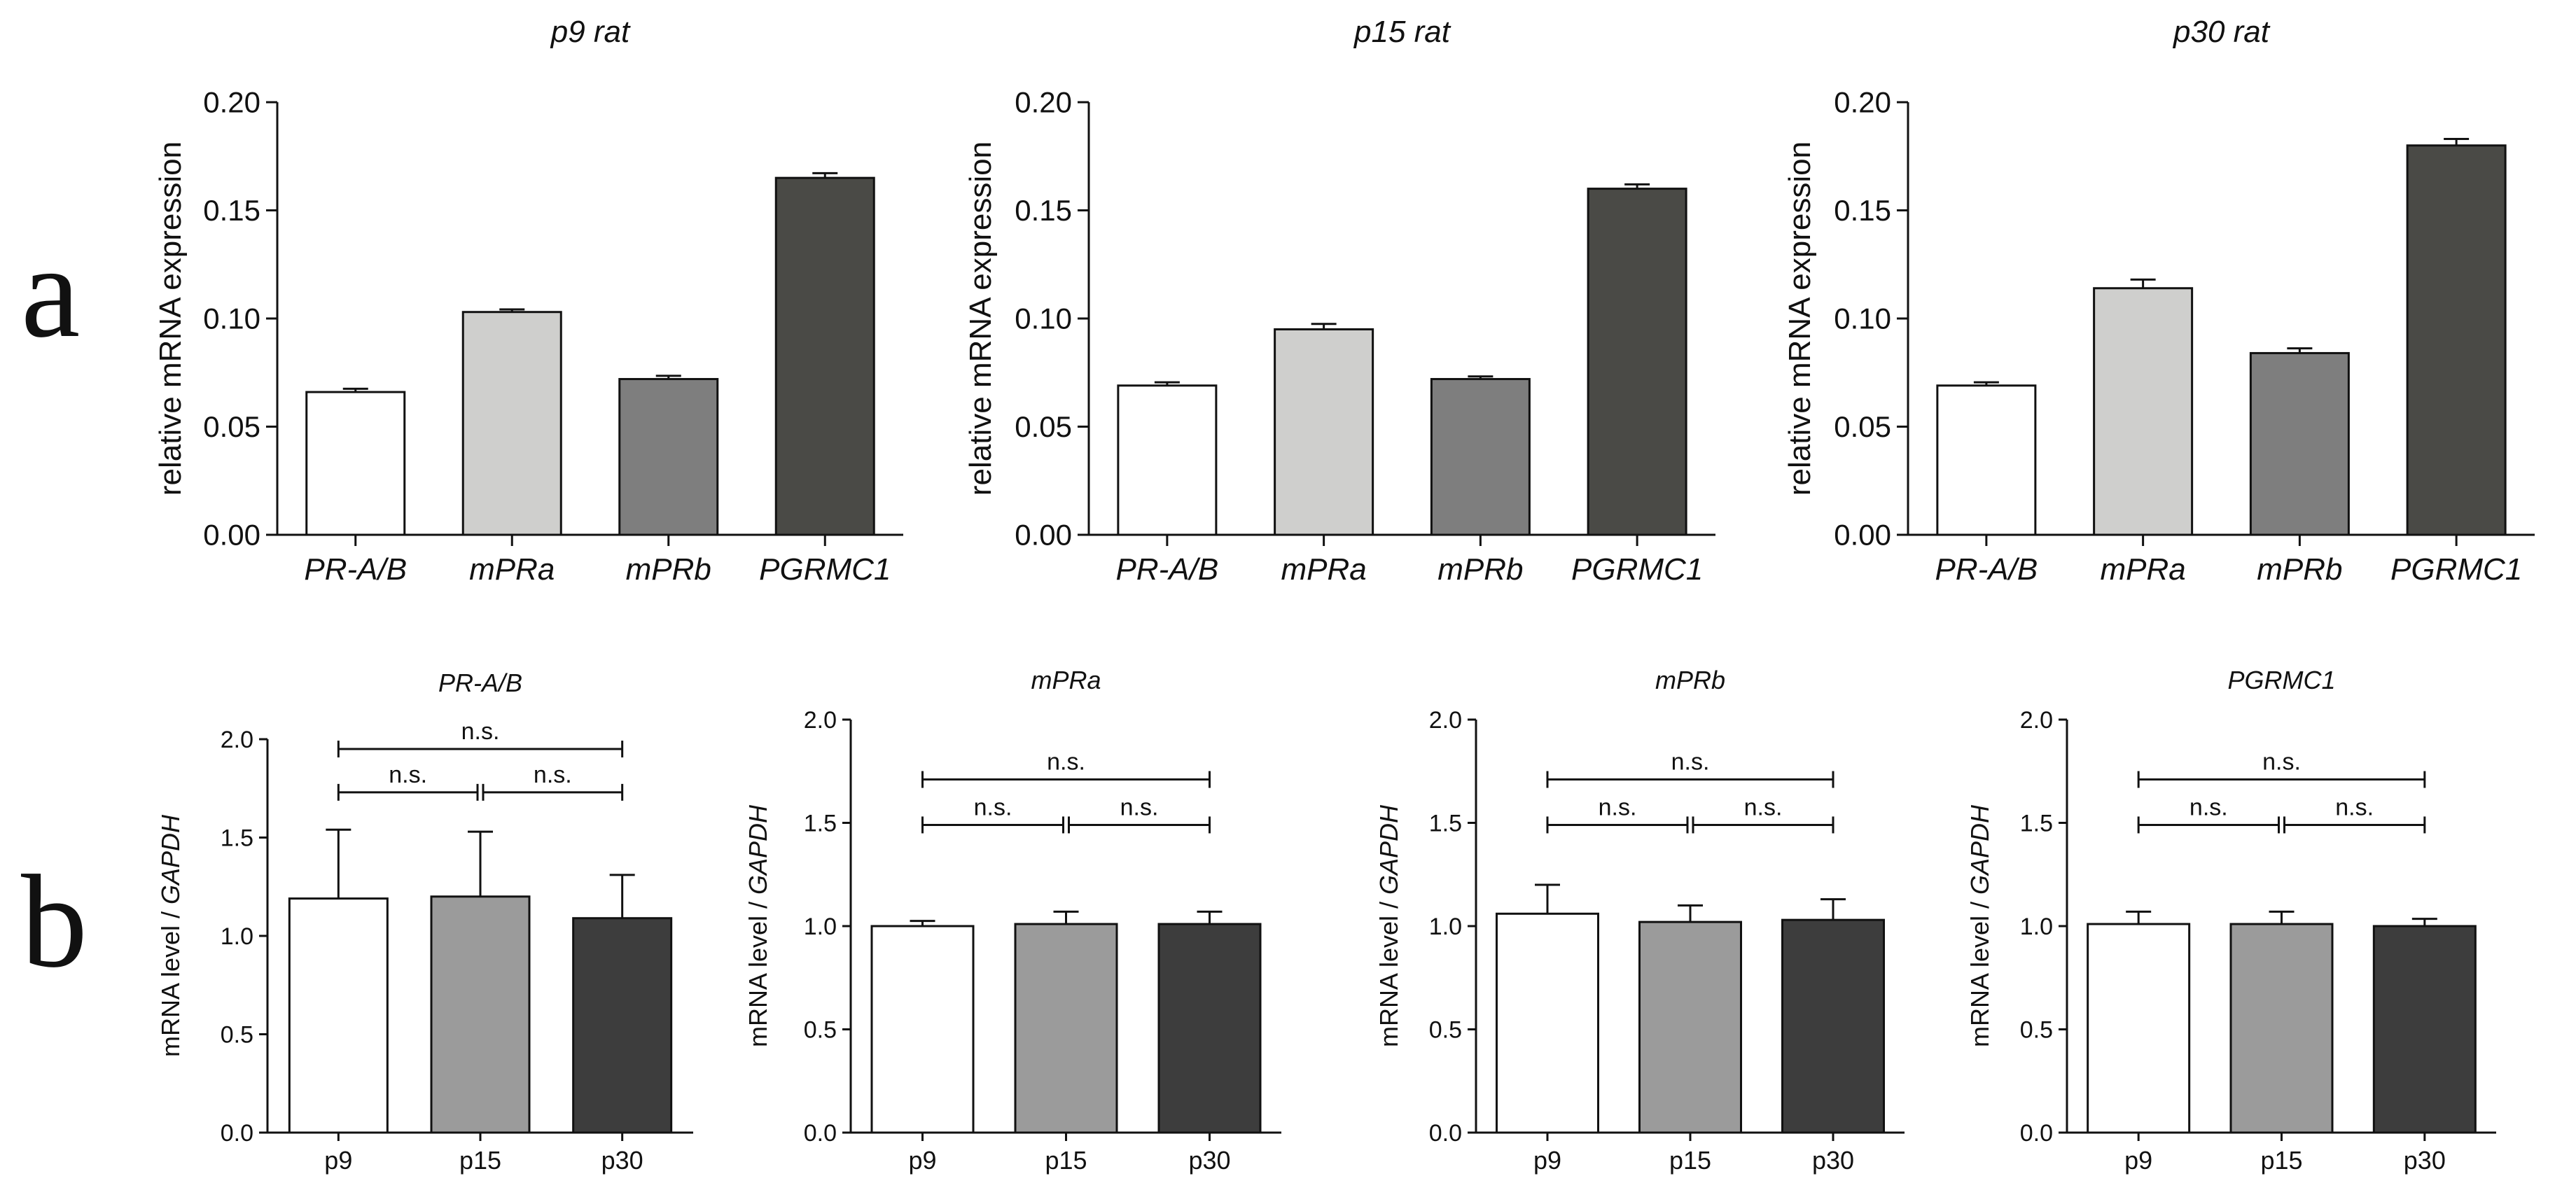  What do you see at coordinates (590, 32) in the screenshot?
I see `chart-title: p9 rat` at bounding box center [590, 32].